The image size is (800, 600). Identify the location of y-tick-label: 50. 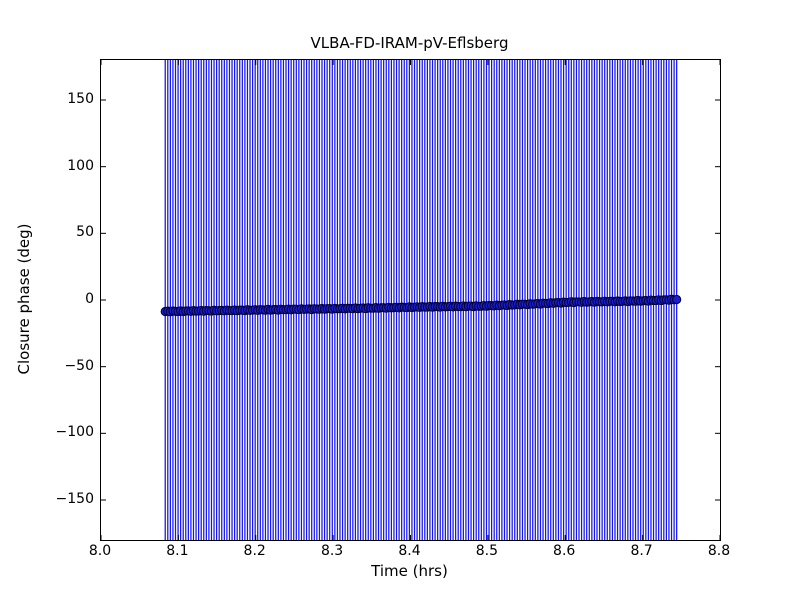
(85, 232).